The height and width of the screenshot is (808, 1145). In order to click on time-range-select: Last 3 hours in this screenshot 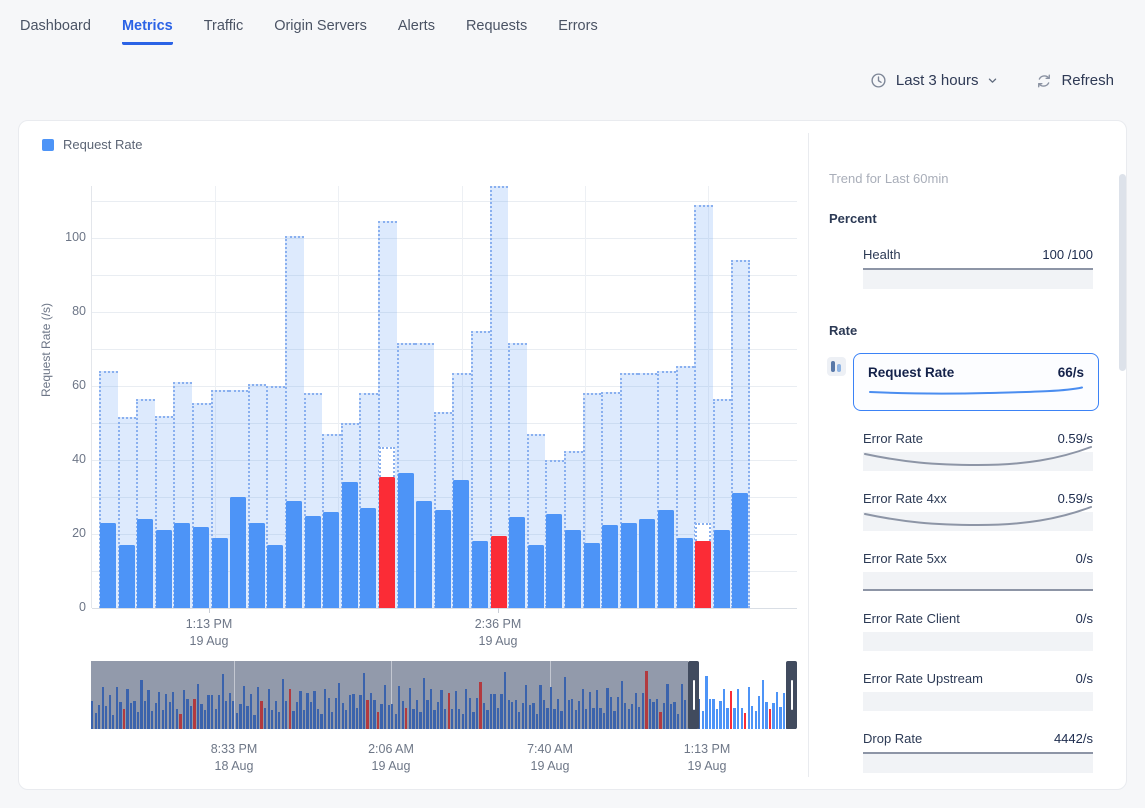, I will do `click(934, 80)`.